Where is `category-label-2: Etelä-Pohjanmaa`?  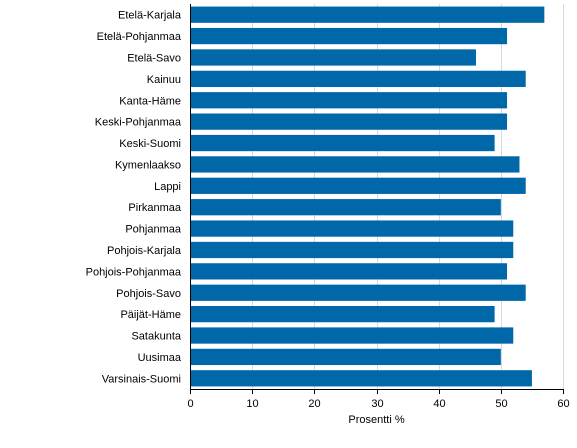 category-label-2: Etelä-Pohjanmaa is located at coordinates (139, 37).